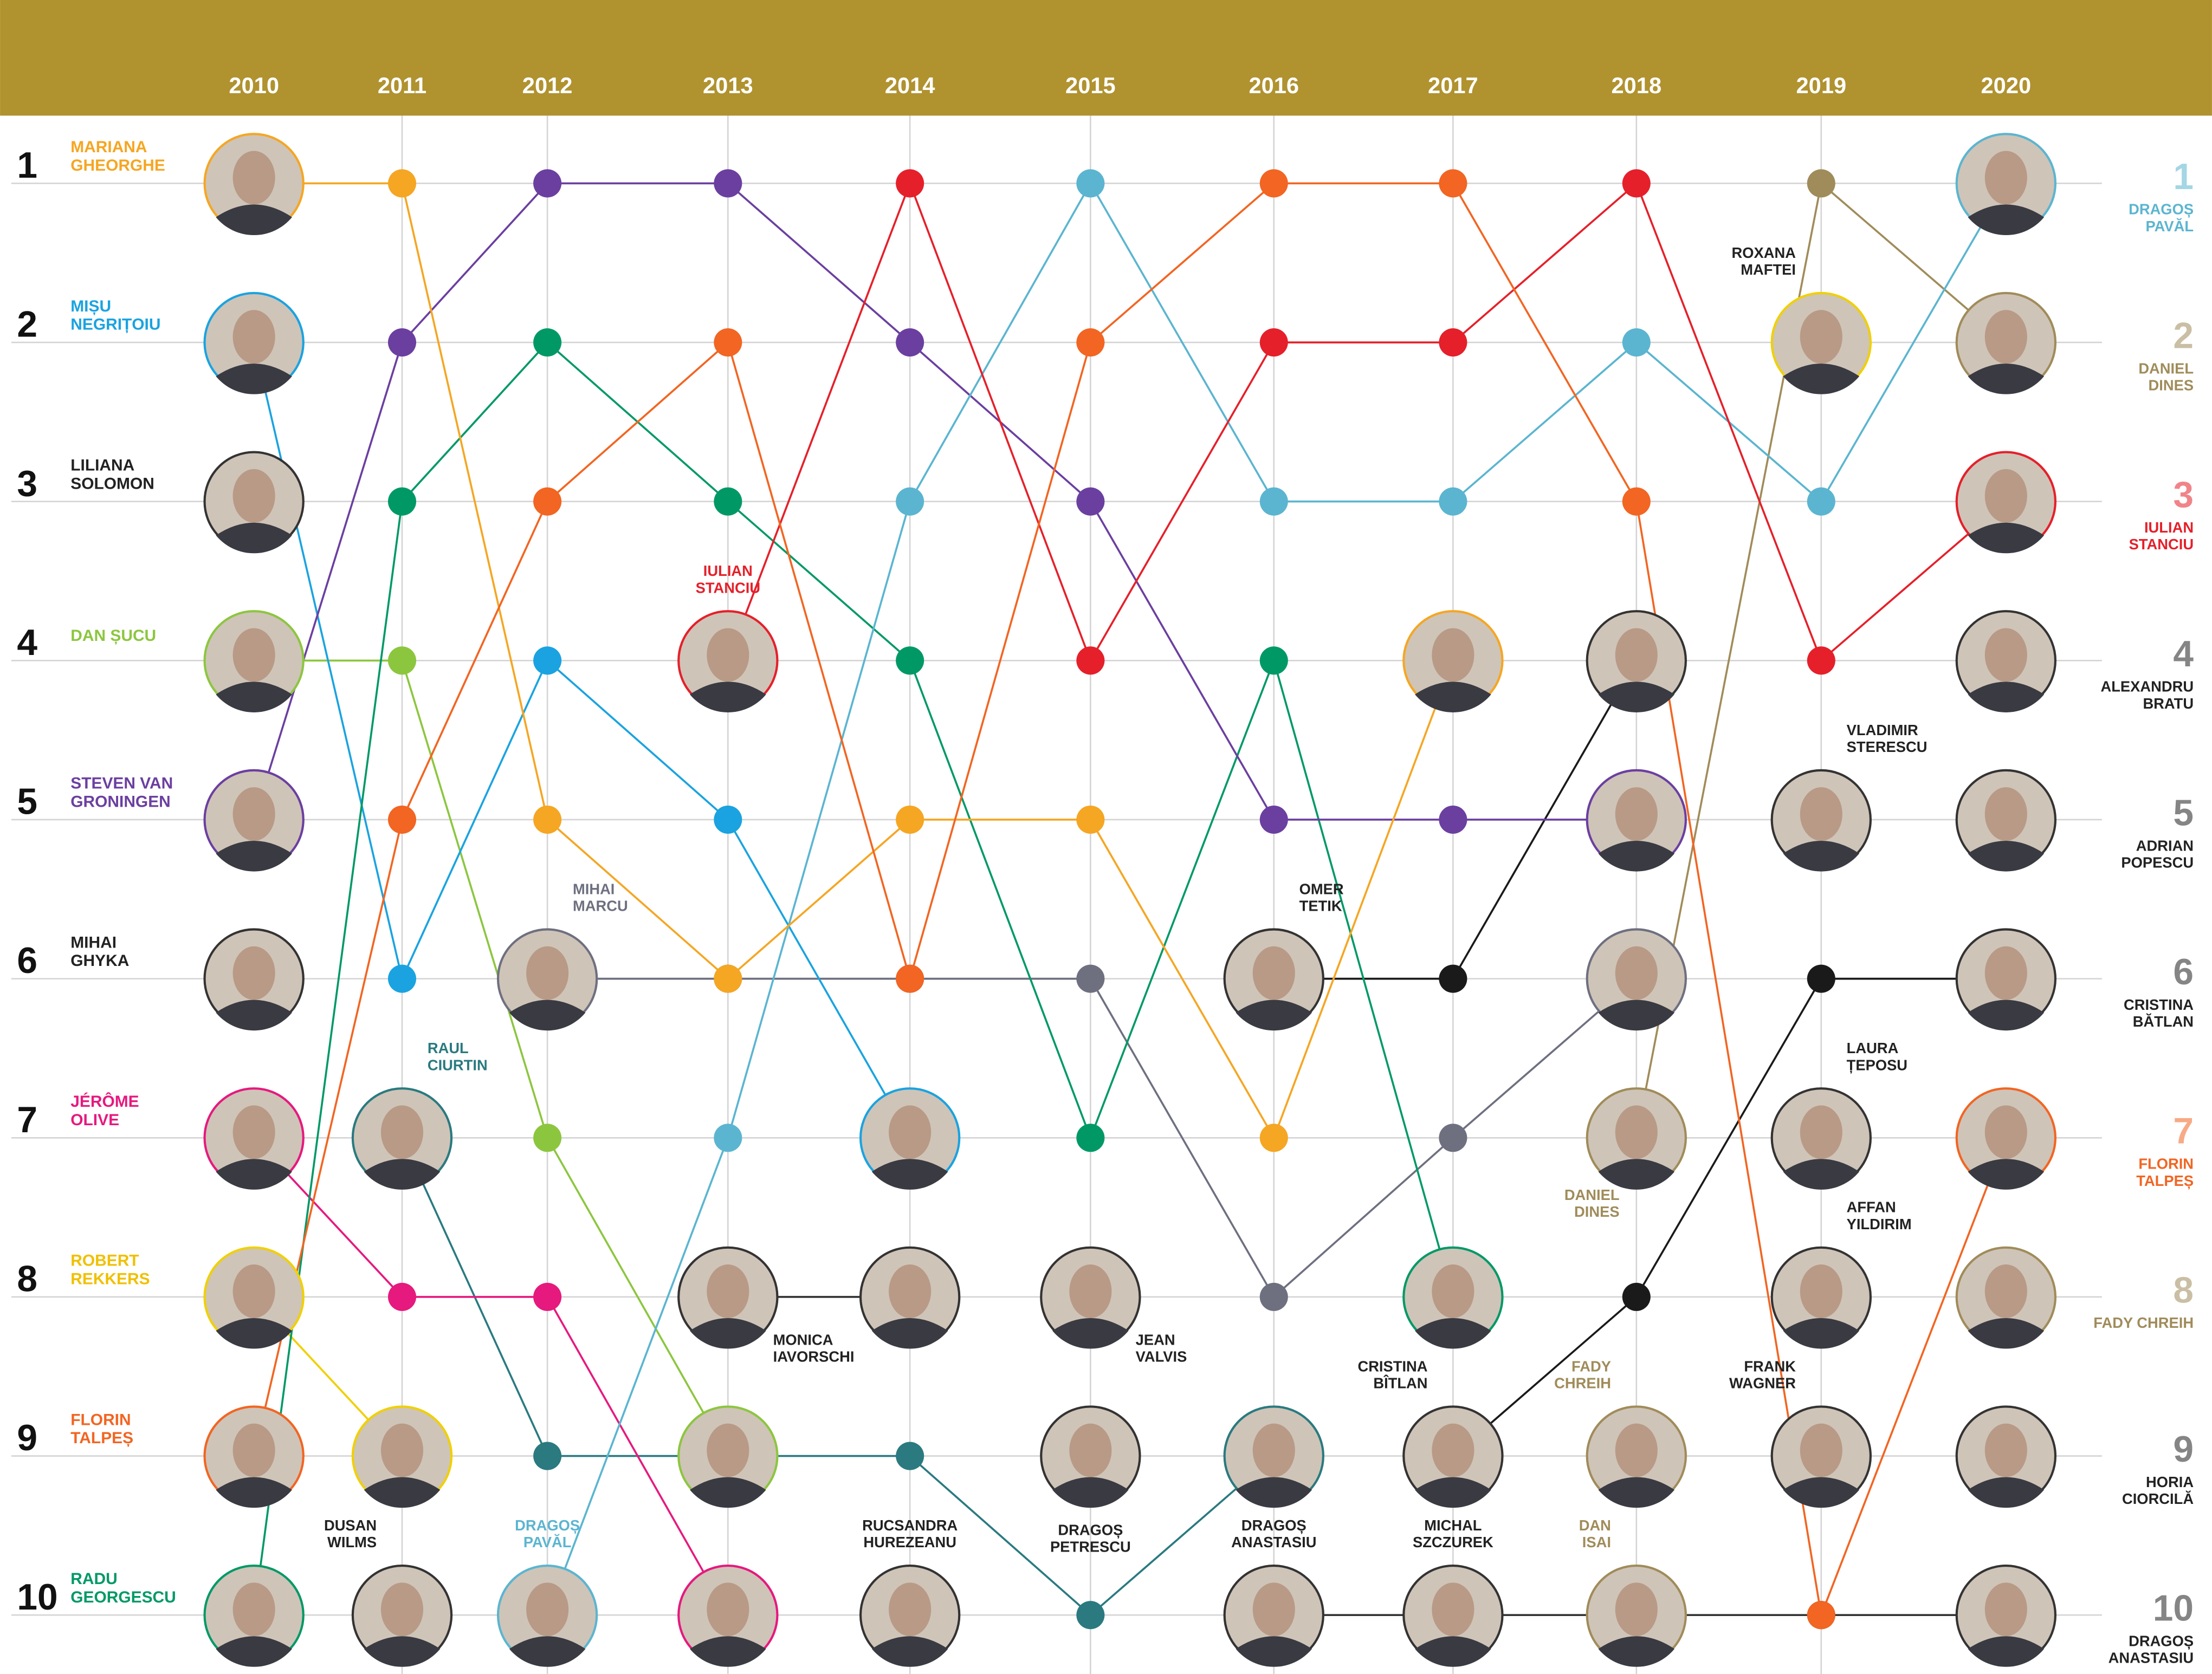 The image size is (2212, 1674). Describe the element at coordinates (90, 306) in the screenshot. I see `left-label-line: MIȘU` at that location.